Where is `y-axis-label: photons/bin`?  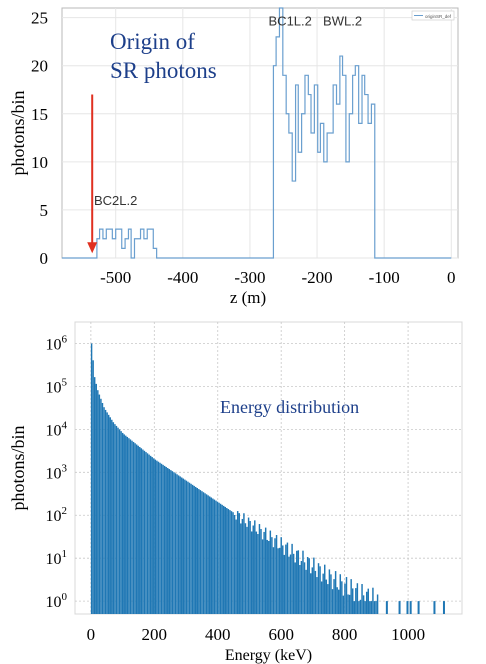
y-axis-label: photons/bin is located at coordinates (18, 132).